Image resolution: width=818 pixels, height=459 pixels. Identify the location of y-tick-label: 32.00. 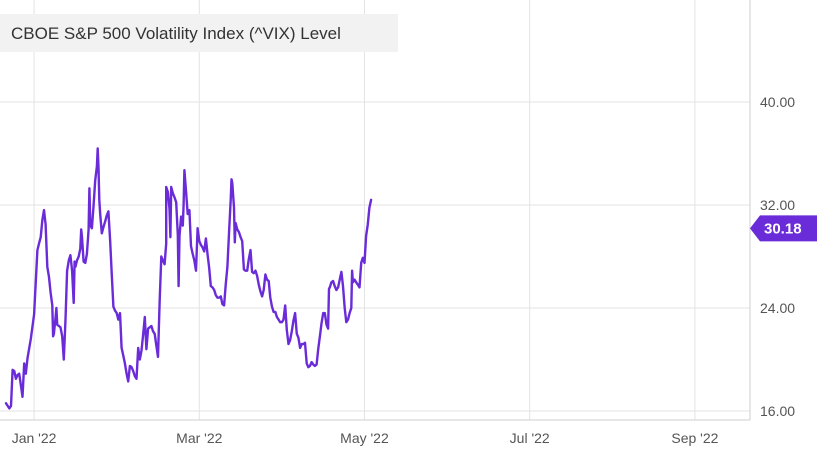
(777, 205).